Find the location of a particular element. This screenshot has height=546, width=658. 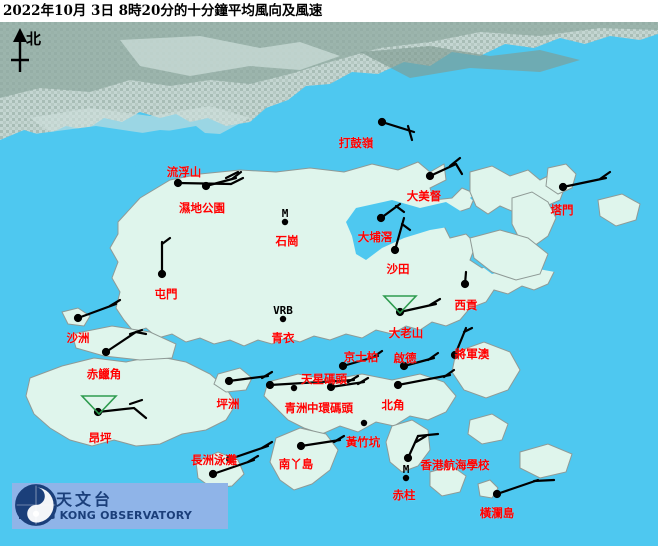

barb-wetland-park is located at coordinates (222, 180).